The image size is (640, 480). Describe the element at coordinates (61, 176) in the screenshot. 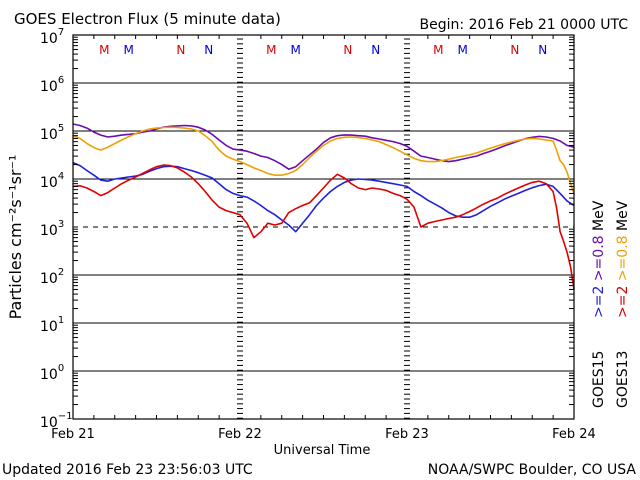

I see `y-tick-exponent: 4` at that location.